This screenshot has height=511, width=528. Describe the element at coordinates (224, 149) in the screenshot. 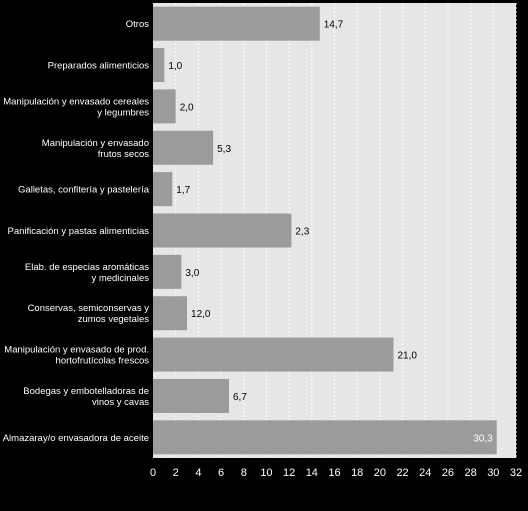

I see `data-label: 5,3` at that location.